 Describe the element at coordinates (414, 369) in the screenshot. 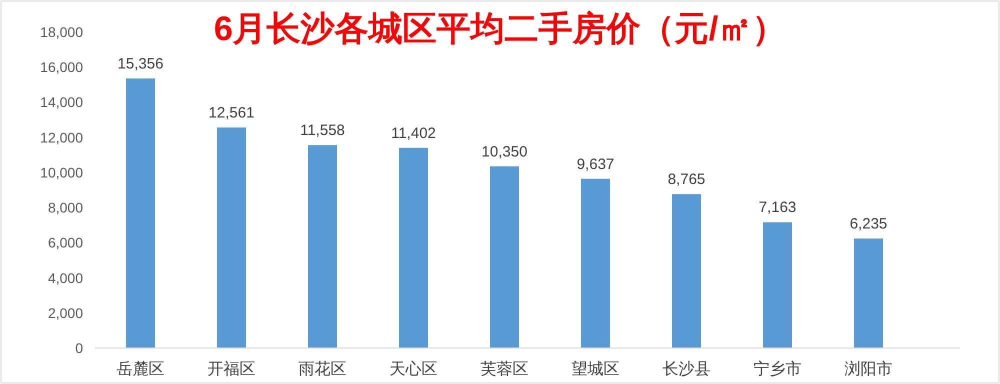

I see `x-tick-label: 天心区` at that location.